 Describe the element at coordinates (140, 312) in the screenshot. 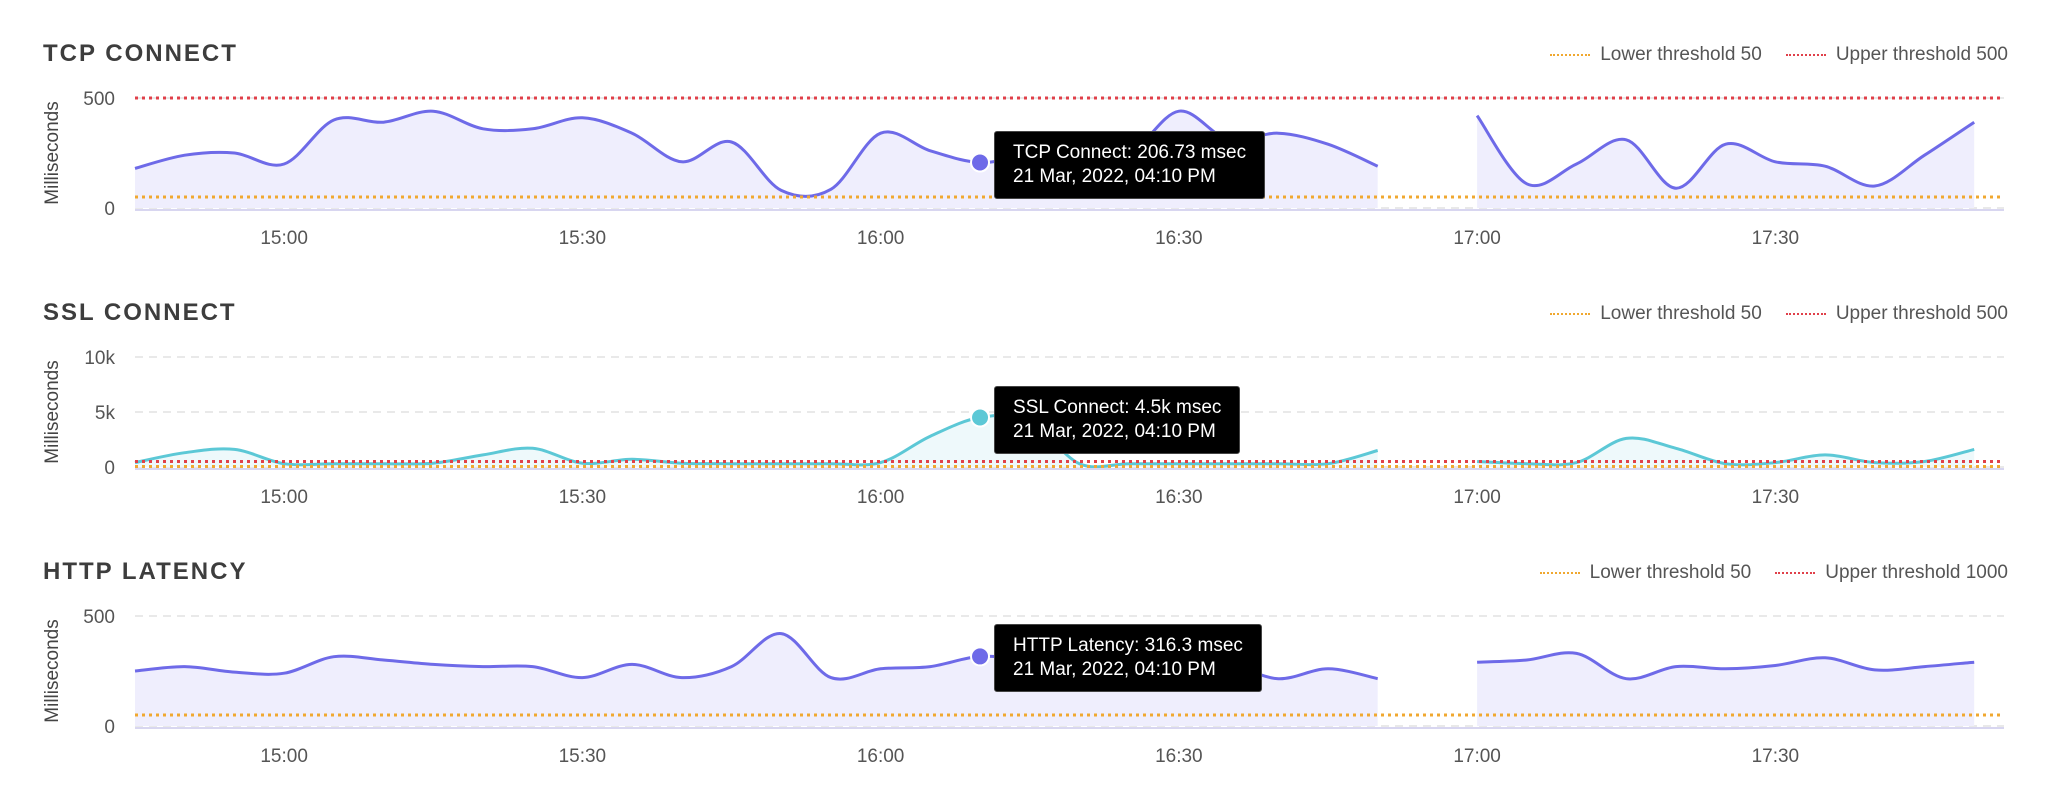

I see `chart-title: SSL CONNECT` at that location.